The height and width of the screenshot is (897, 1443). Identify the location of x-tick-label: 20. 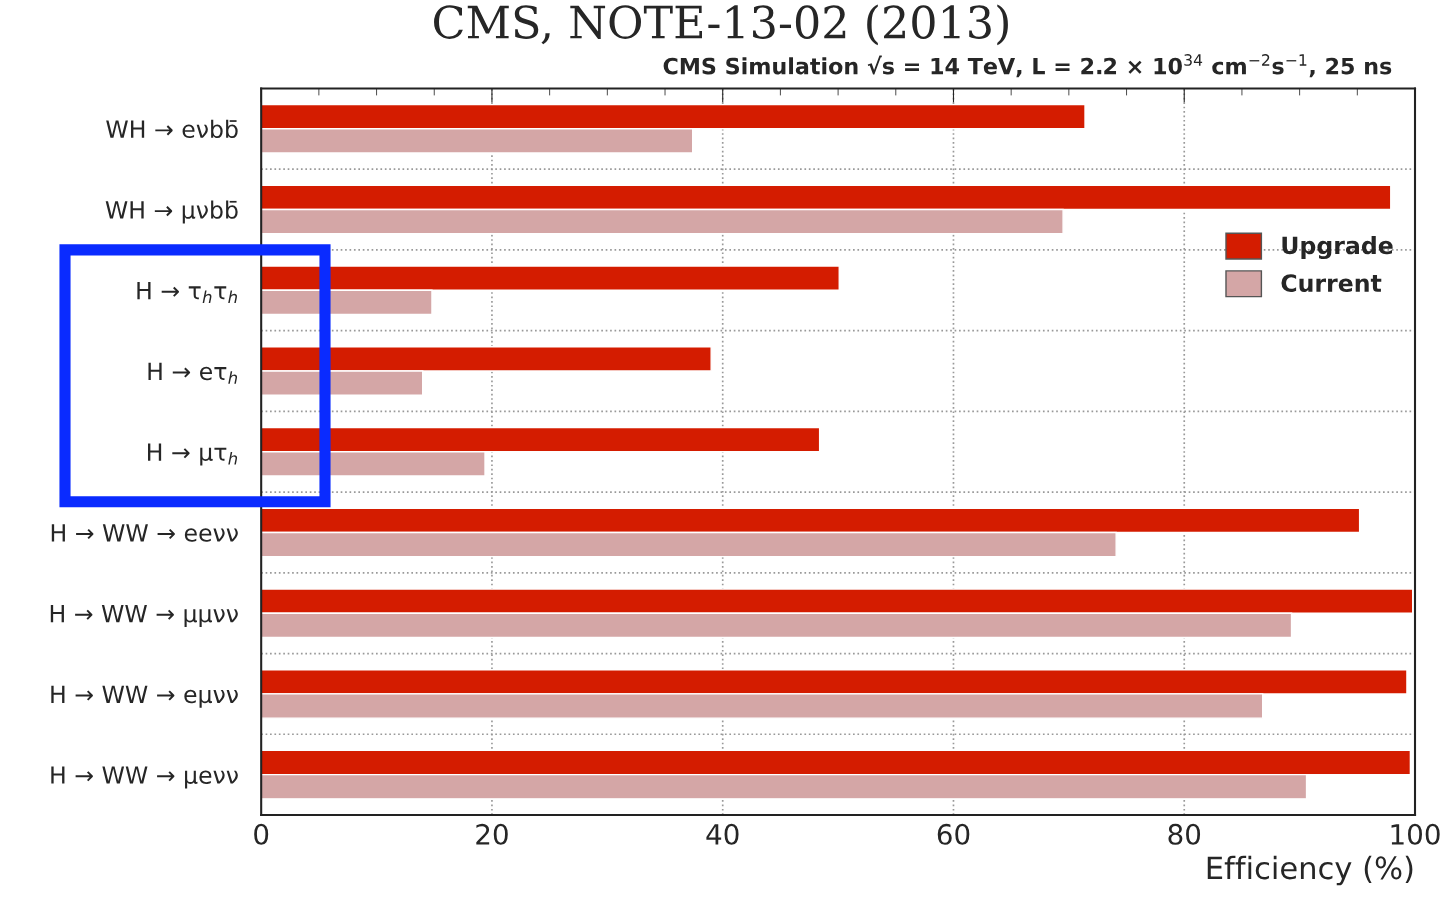
(492, 834).